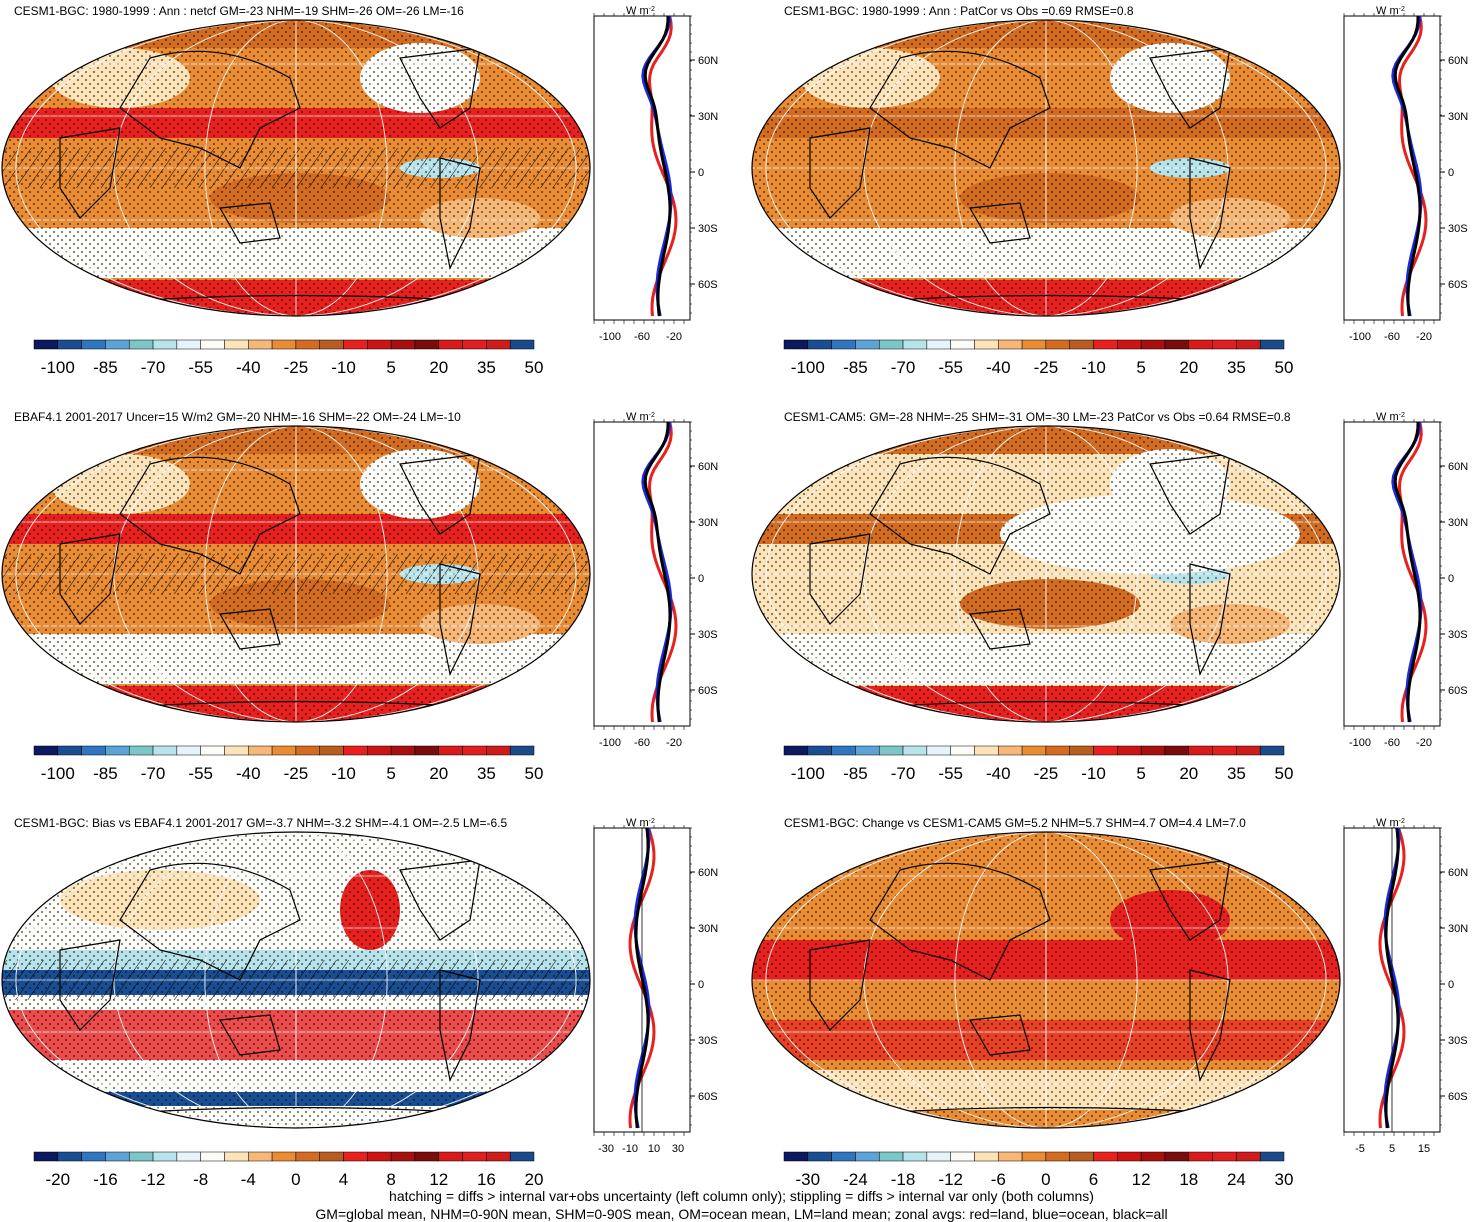 This screenshot has height=1222, width=1483. I want to click on colorbar-label: -20, so click(58, 1179).